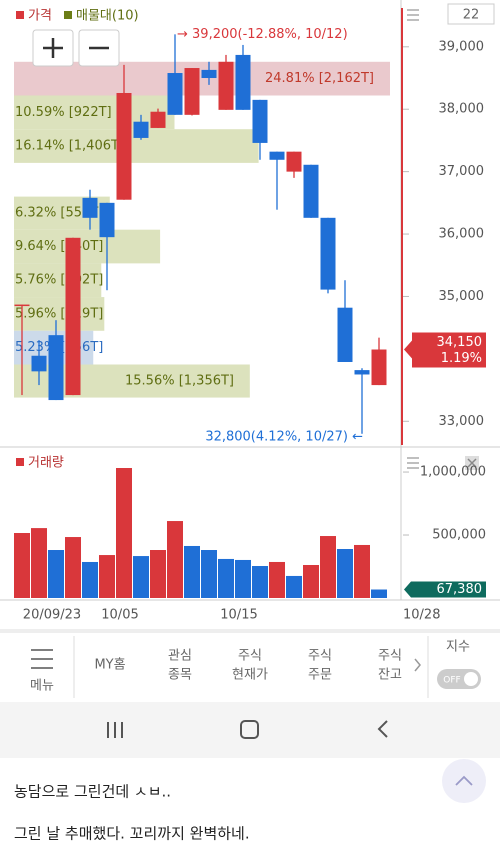 The image size is (500, 844). Describe the element at coordinates (262, 34) in the screenshot. I see `annotation: → 39,200(-12.88%, 10/12)` at that location.